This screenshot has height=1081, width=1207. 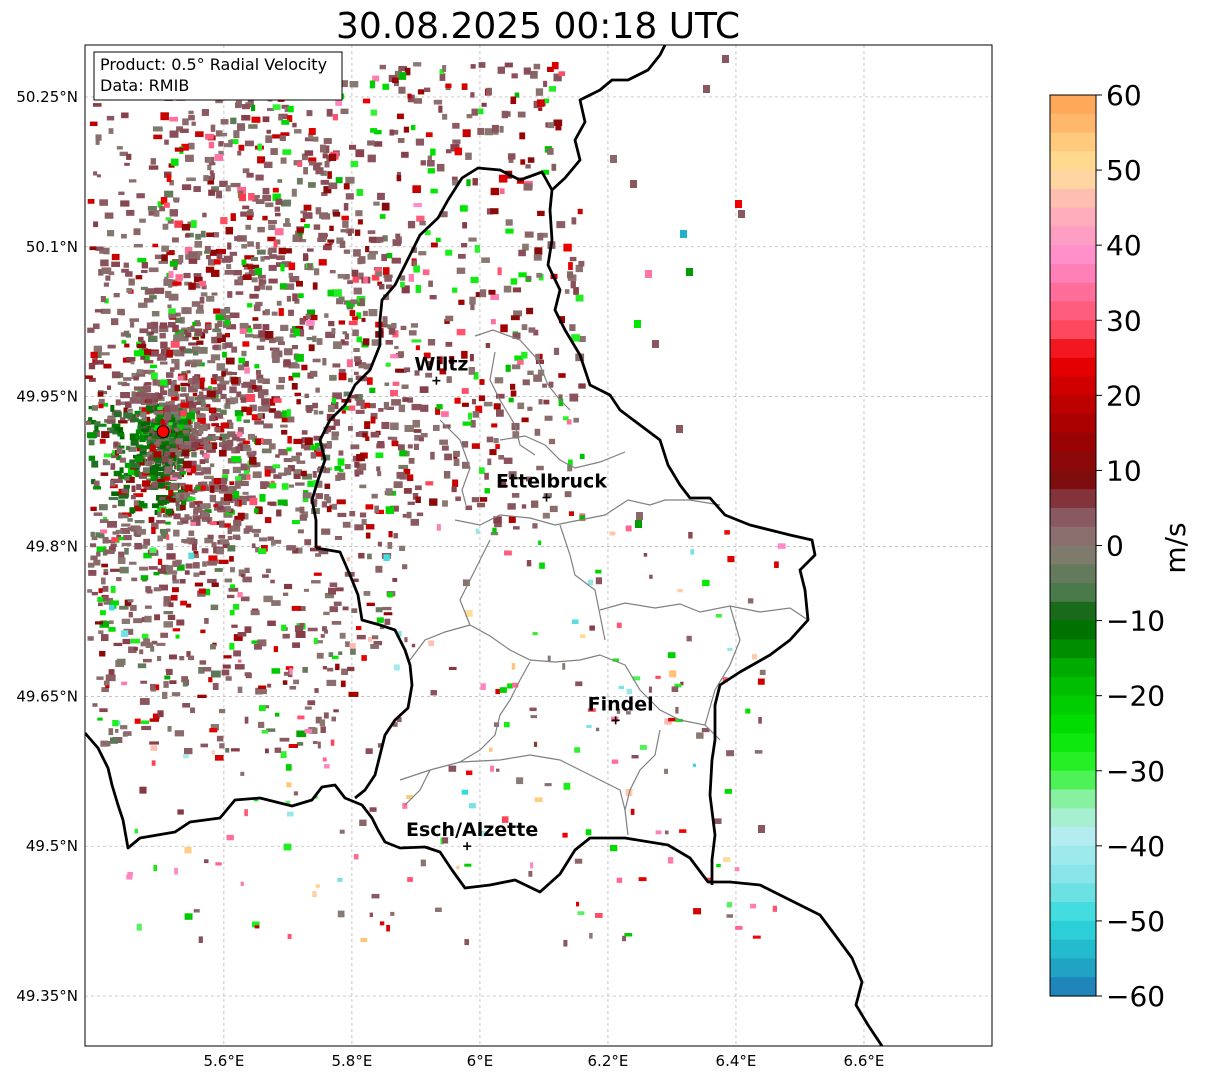 I want to click on longitude-labels: 5.6°E 5.8°E 6°E 6.2°E 6.4°E 6.6°E, so click(x=543, y=1061).